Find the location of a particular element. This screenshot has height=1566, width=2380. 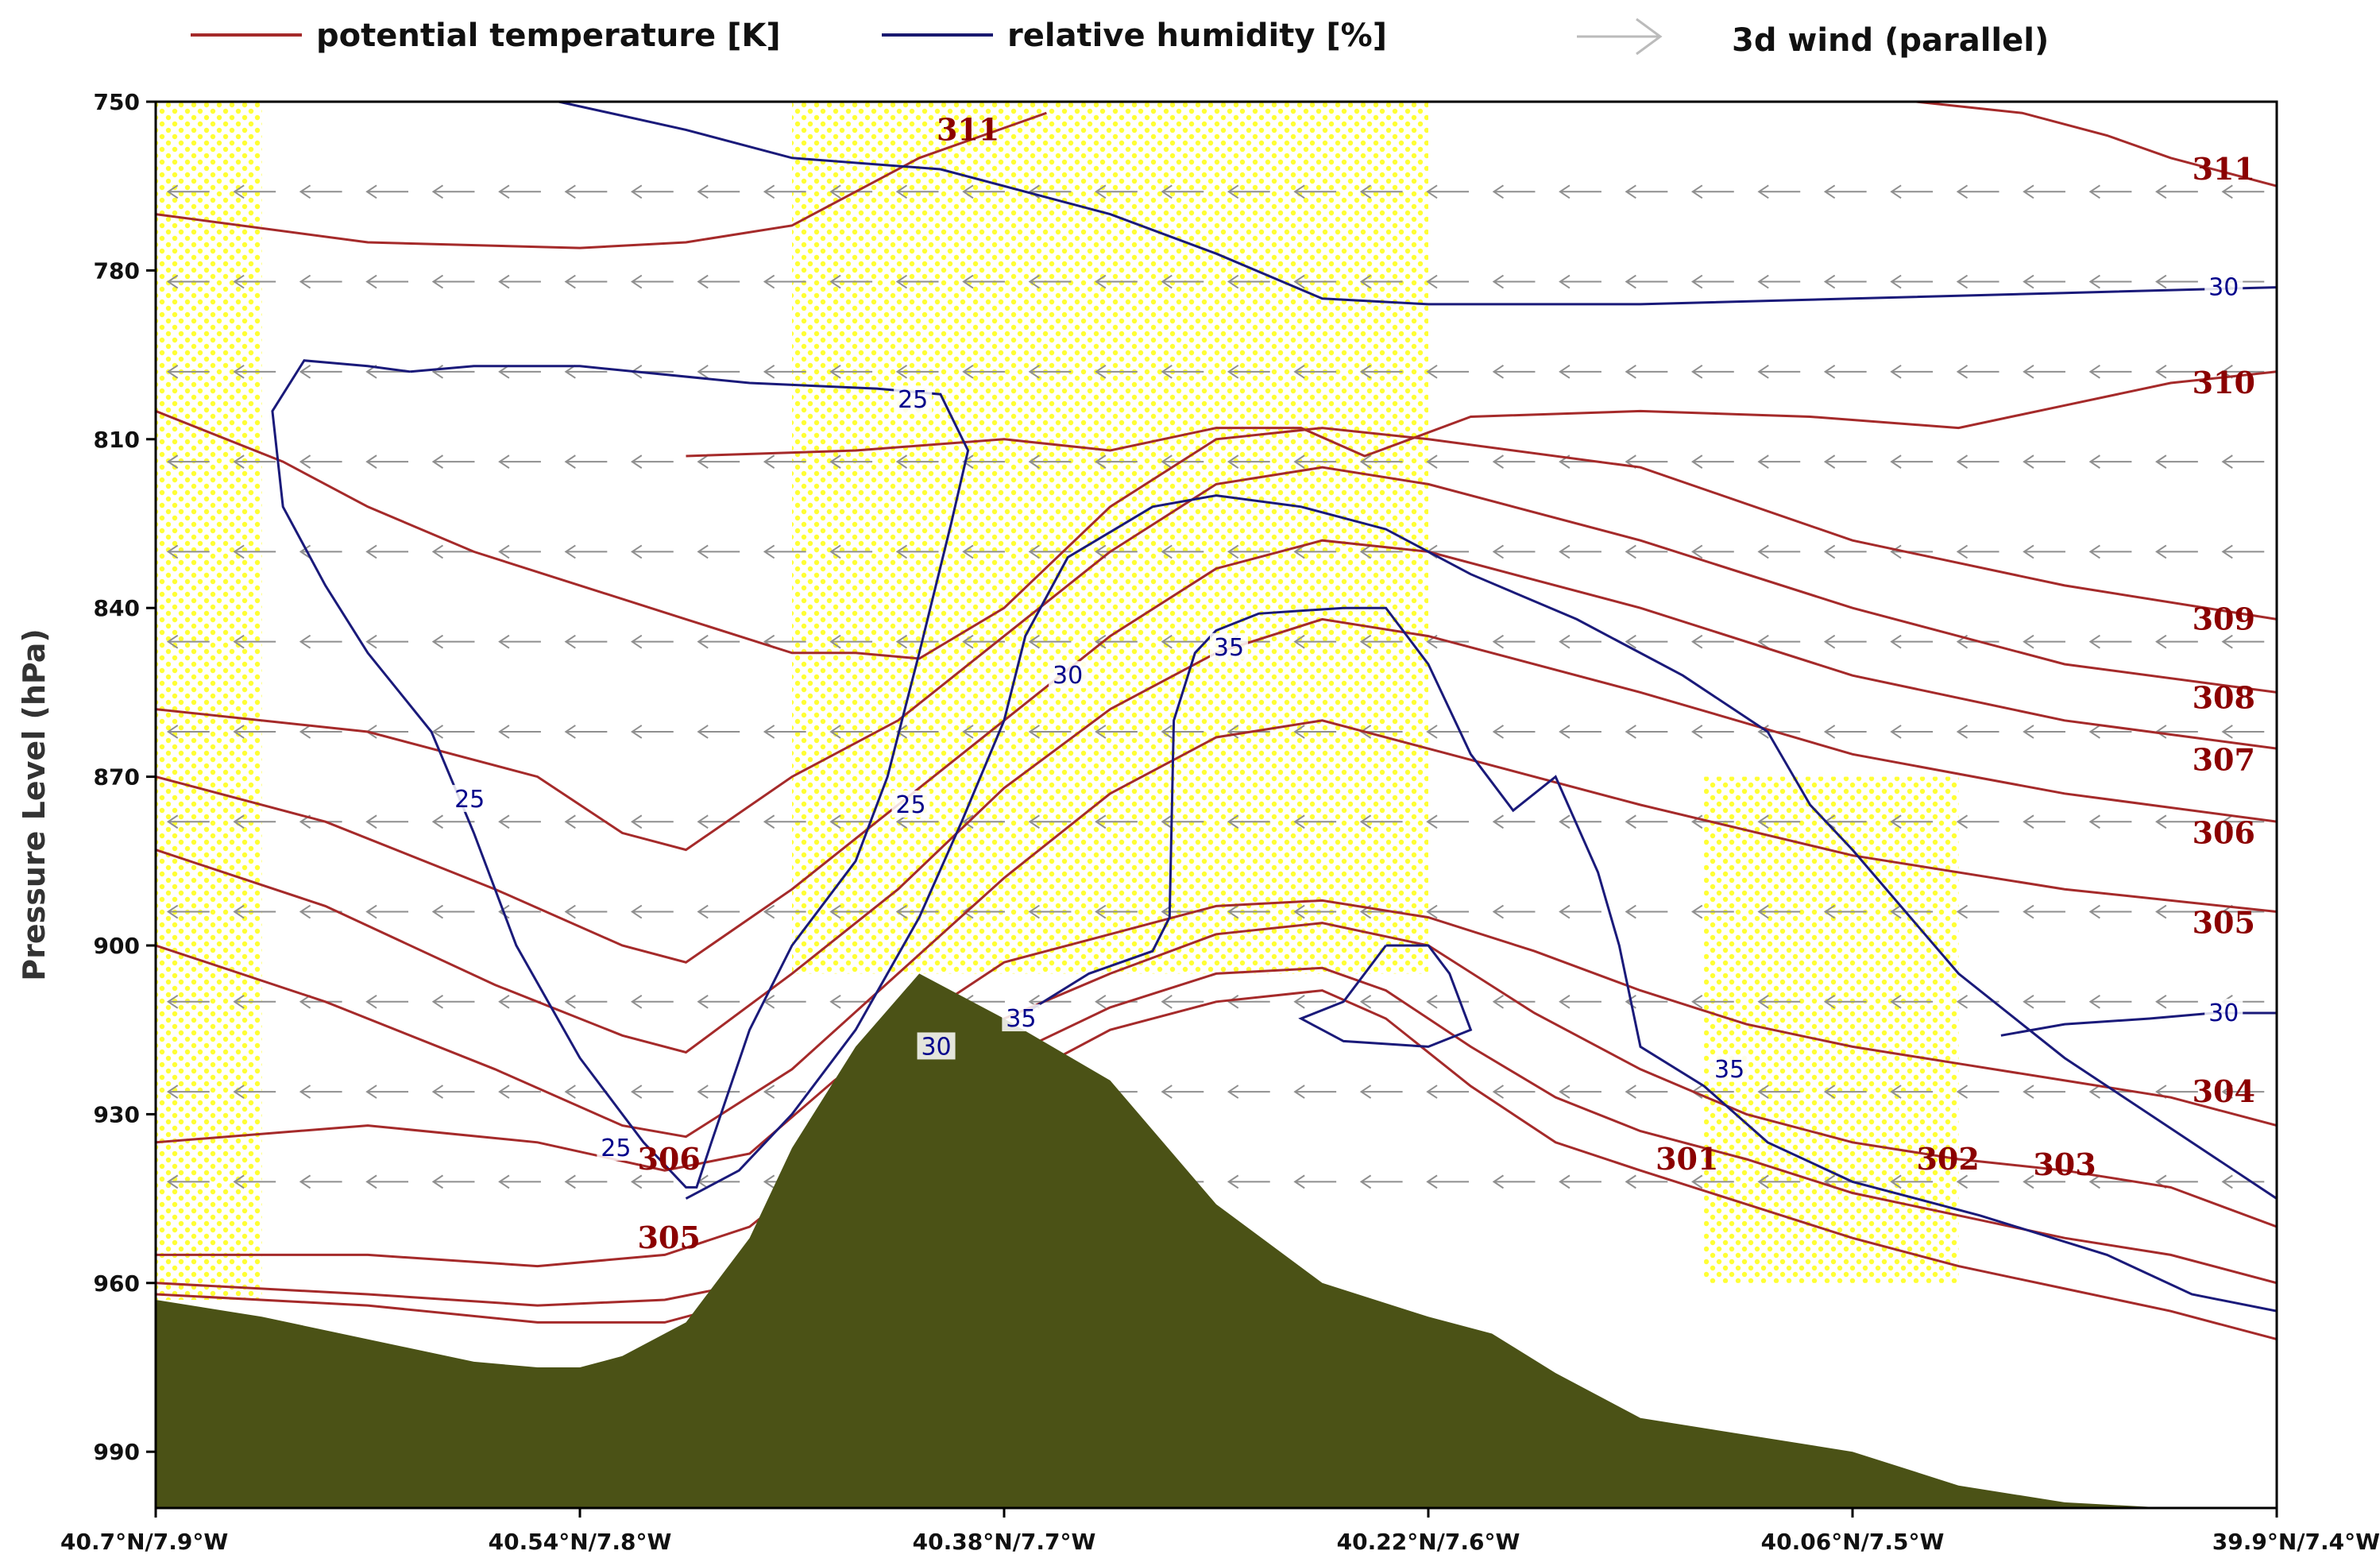

rh-label-35: 35 is located at coordinates (1021, 1019).